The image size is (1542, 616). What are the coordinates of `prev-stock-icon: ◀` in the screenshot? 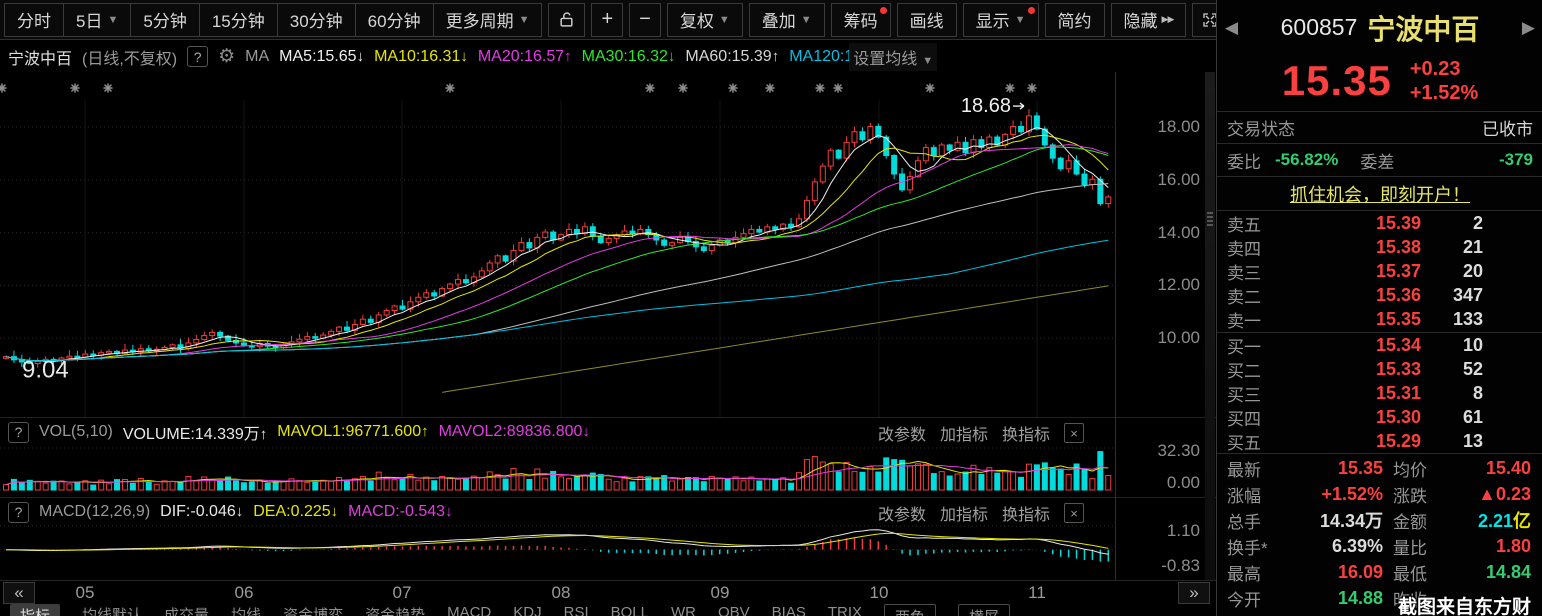 It's located at (1232, 27).